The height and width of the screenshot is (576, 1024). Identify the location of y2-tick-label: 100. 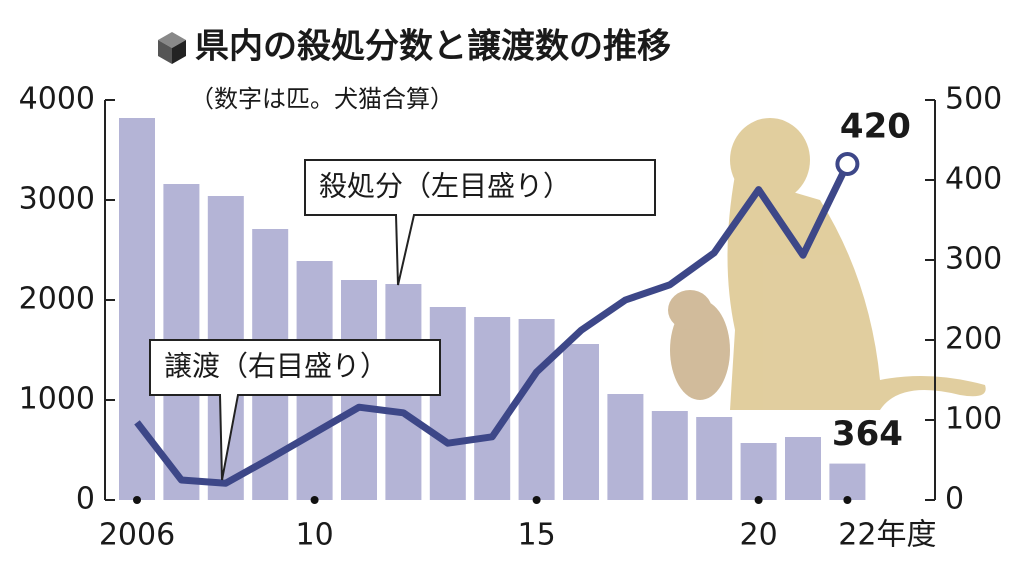
(973, 419).